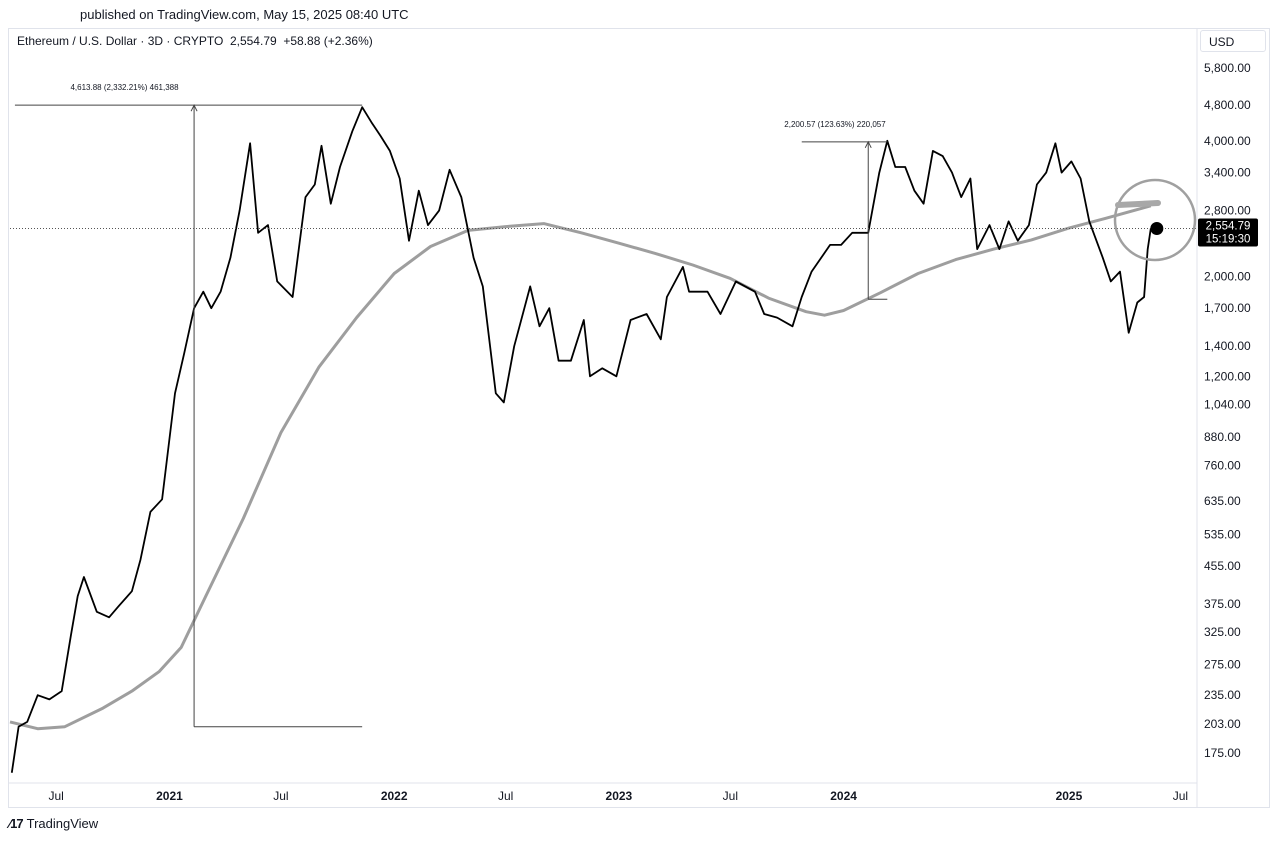  Describe the element at coordinates (1222, 695) in the screenshot. I see `y-tick-label: 235.00` at that location.